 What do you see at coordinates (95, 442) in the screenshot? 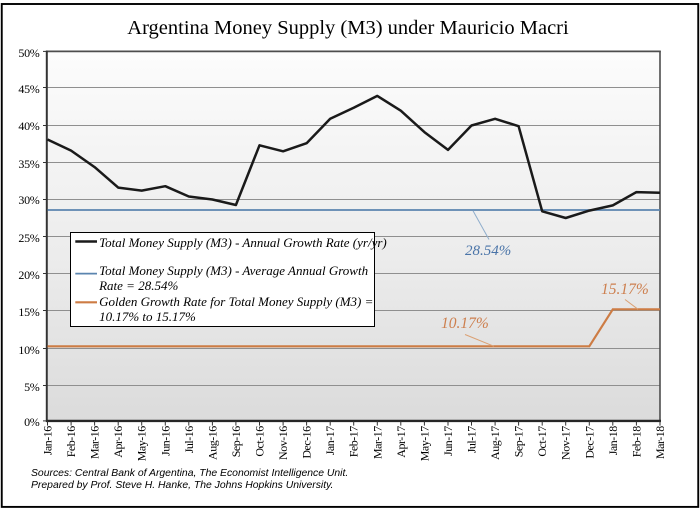
I see `svg-text: Mar-16` at bounding box center [95, 442].